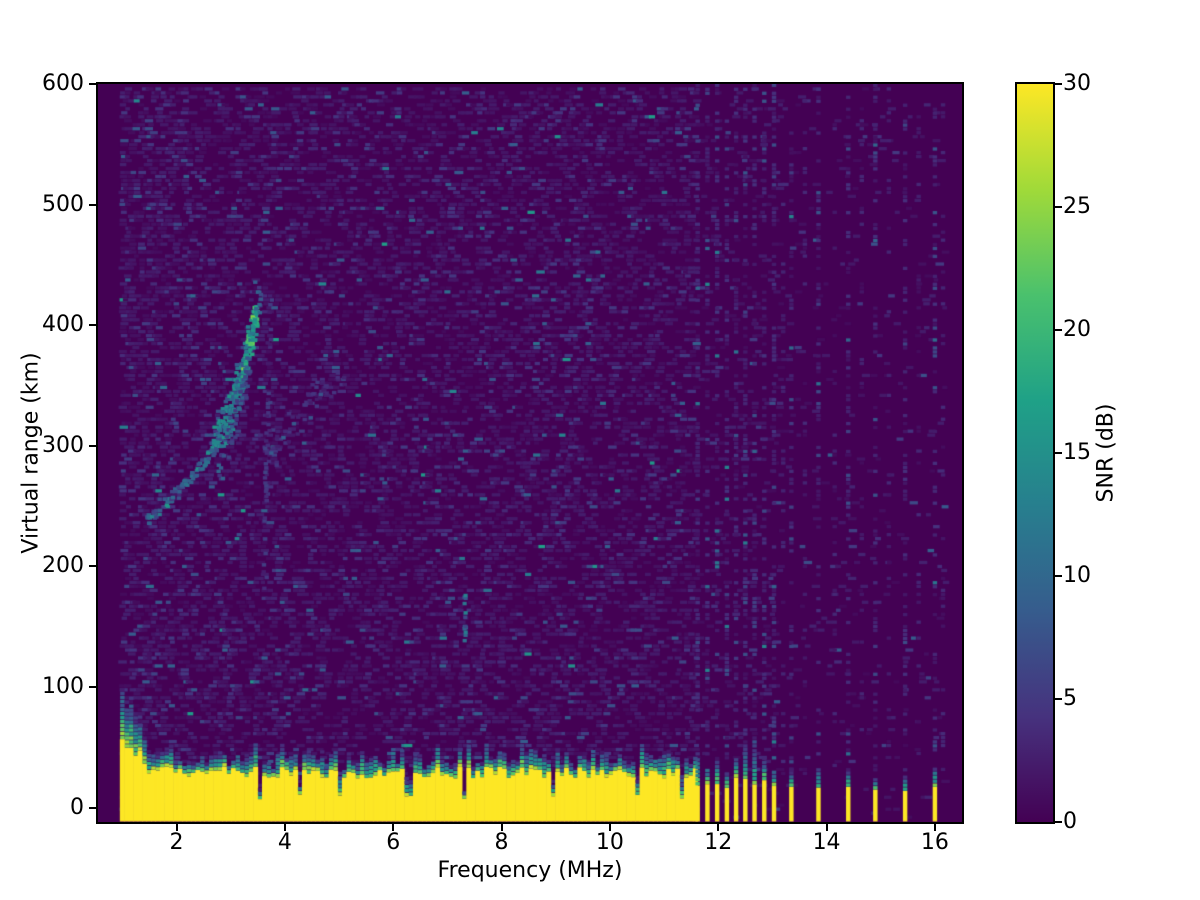  Describe the element at coordinates (609, 842) in the screenshot. I see `x-tick-label: 10` at that location.